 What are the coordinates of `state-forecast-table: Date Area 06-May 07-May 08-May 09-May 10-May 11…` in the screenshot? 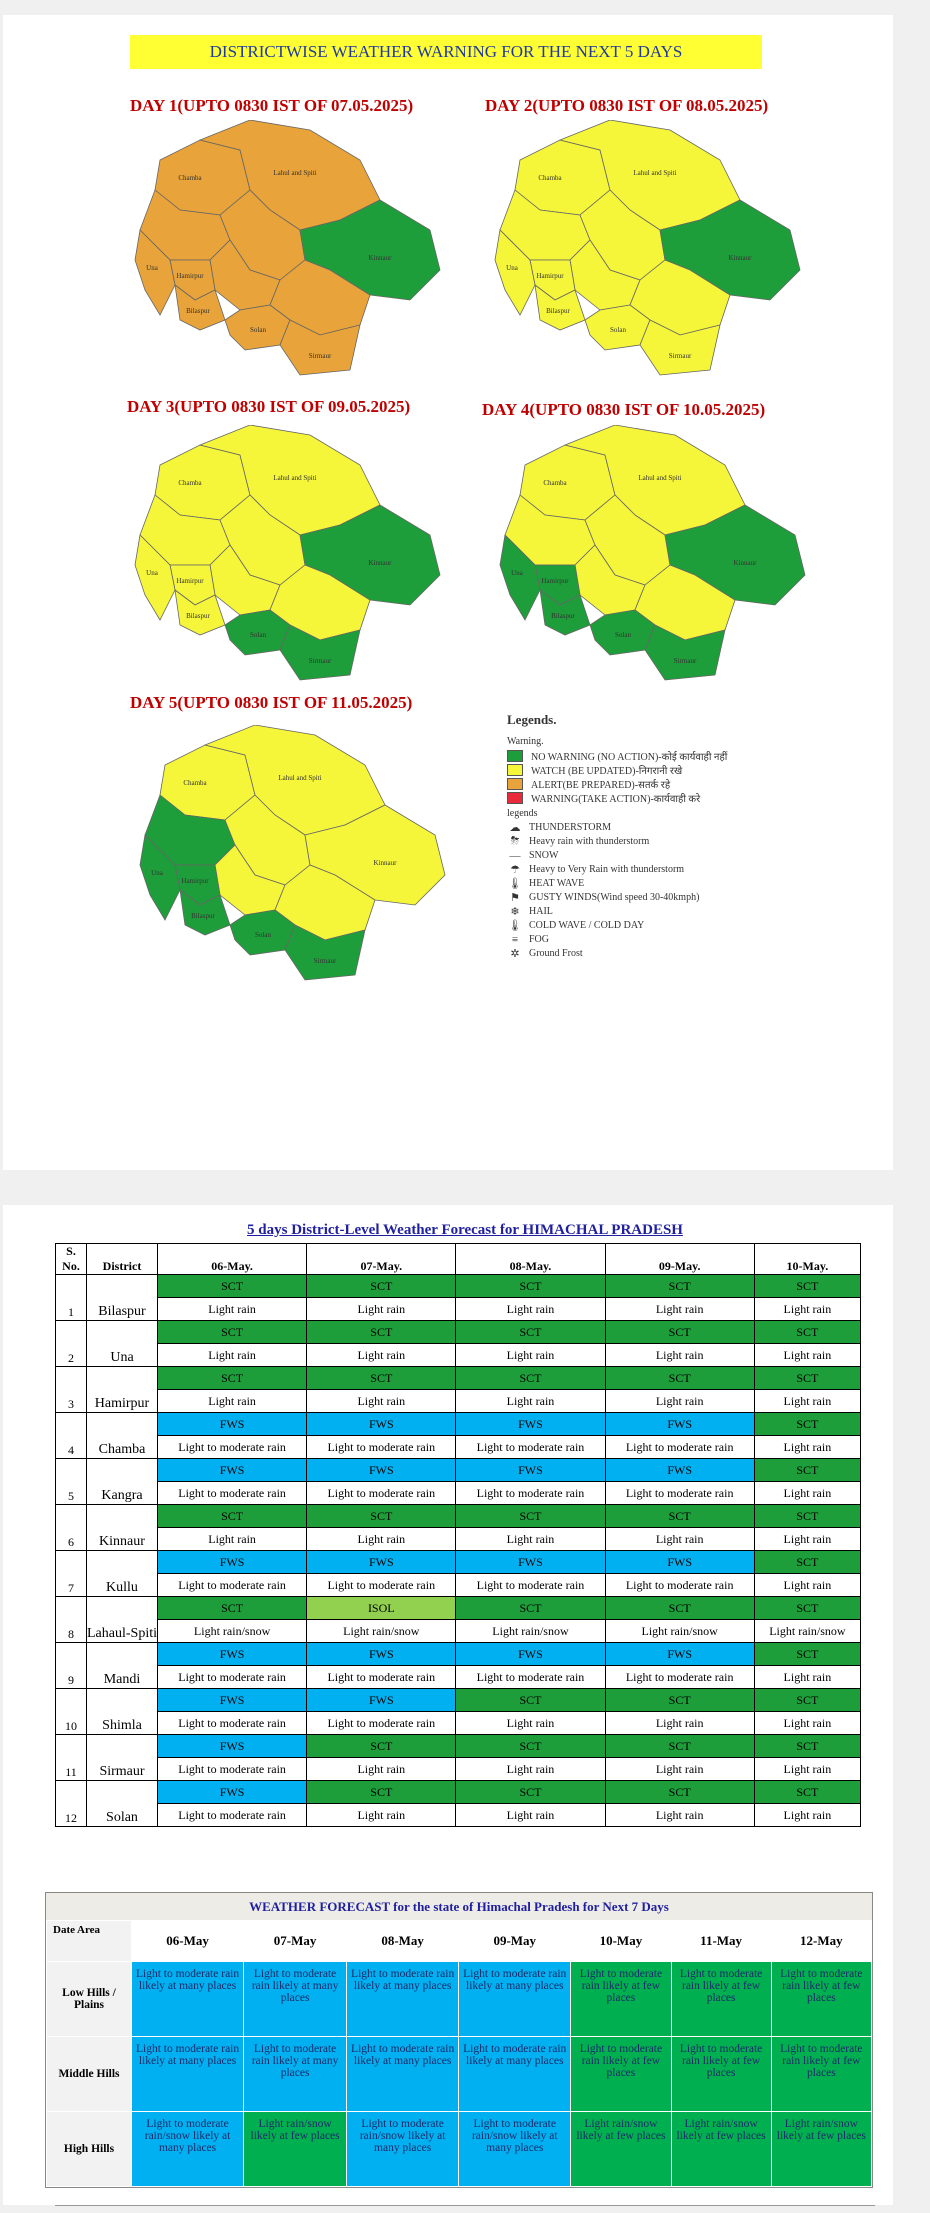 It's located at (459, 2053).